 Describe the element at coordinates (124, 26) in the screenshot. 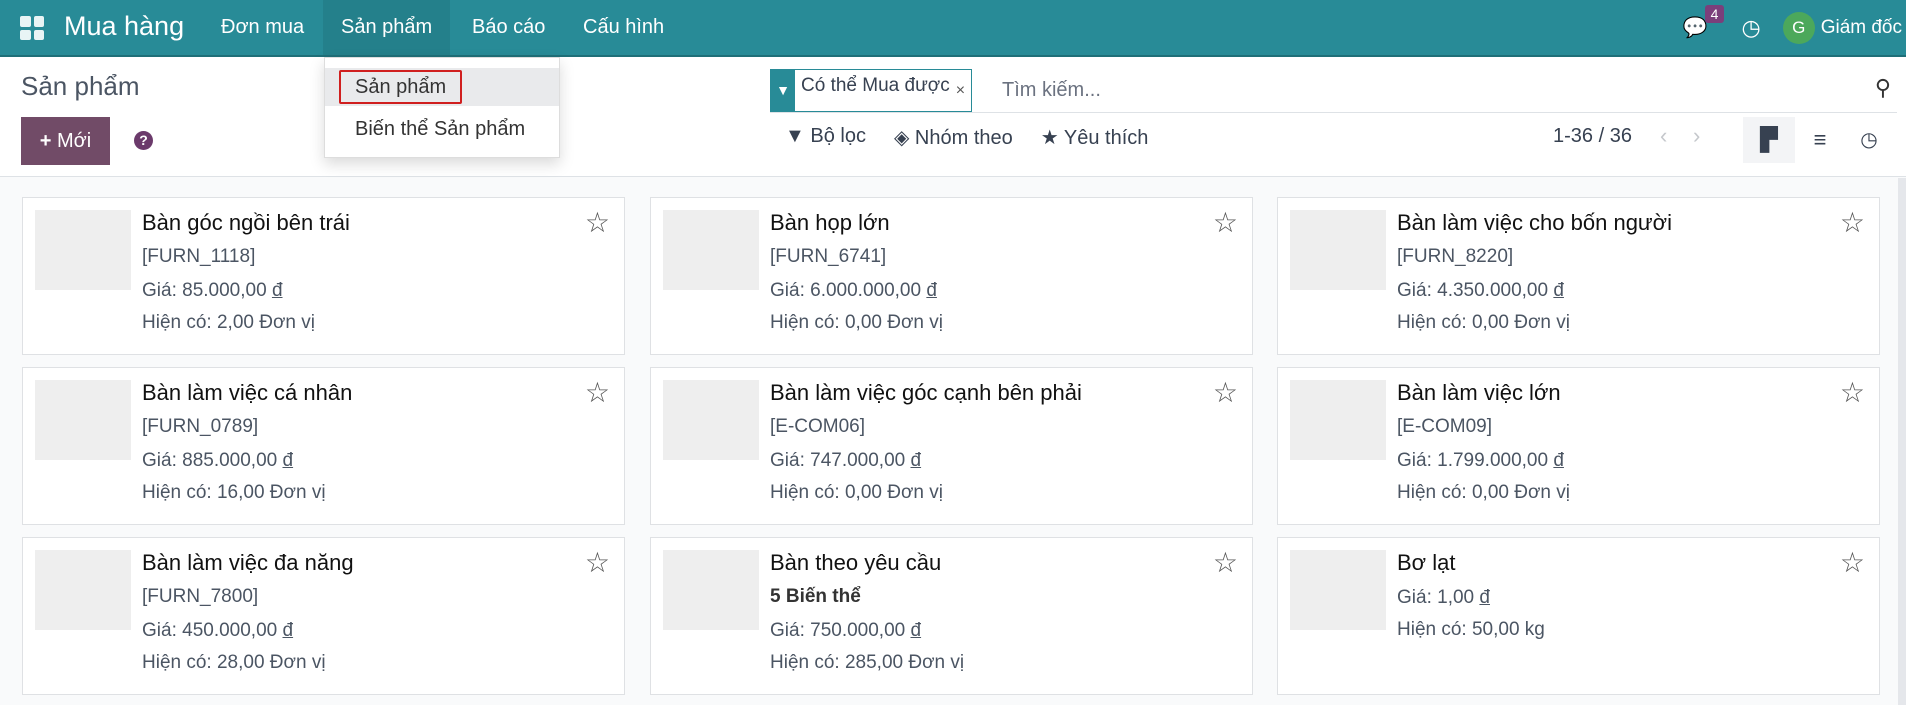

I see `app-title: Mua hàng` at that location.